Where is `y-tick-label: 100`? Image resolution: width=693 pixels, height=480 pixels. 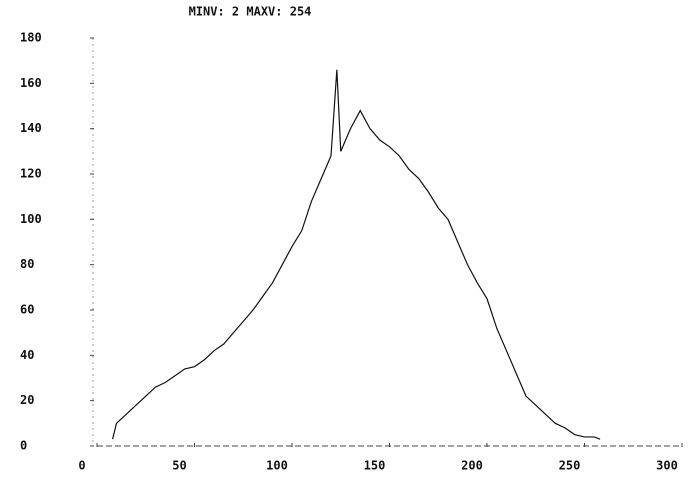
y-tick-label: 100 is located at coordinates (31, 219).